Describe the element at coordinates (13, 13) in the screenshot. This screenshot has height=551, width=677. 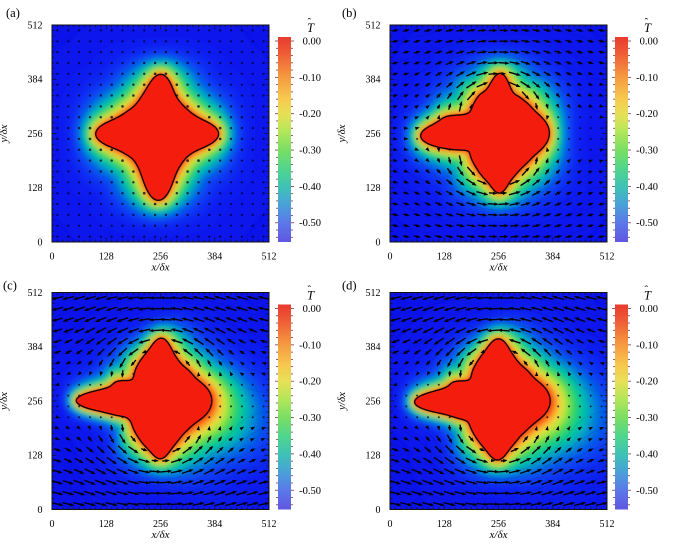
I see `svg-text: (a)` at that location.